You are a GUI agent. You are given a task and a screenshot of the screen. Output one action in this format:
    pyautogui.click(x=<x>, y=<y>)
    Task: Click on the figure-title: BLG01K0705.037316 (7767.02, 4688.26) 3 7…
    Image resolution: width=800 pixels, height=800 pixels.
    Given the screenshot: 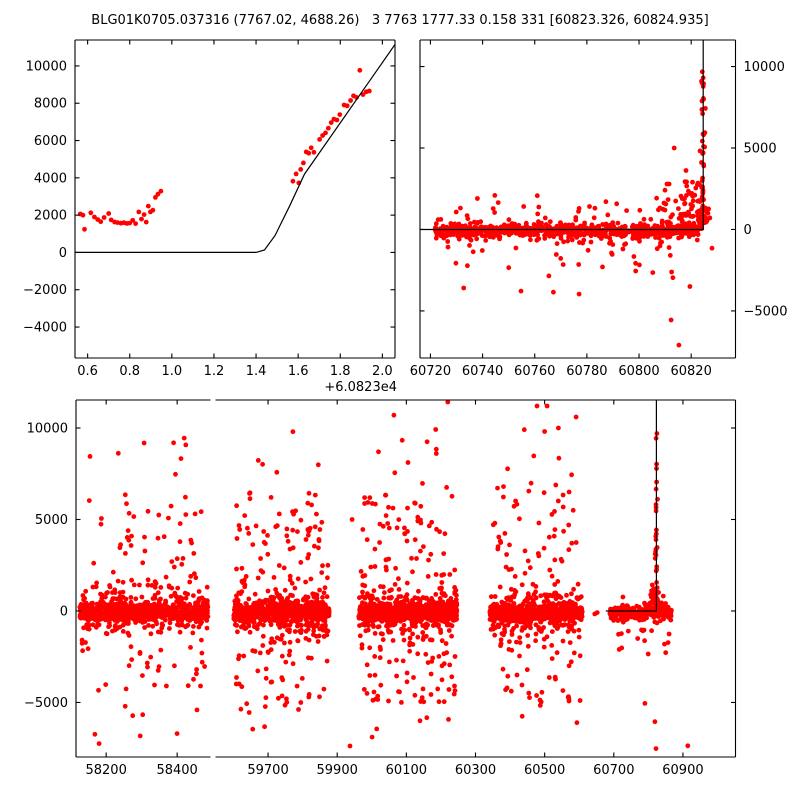 What is the action you would take?
    pyautogui.click(x=400, y=20)
    